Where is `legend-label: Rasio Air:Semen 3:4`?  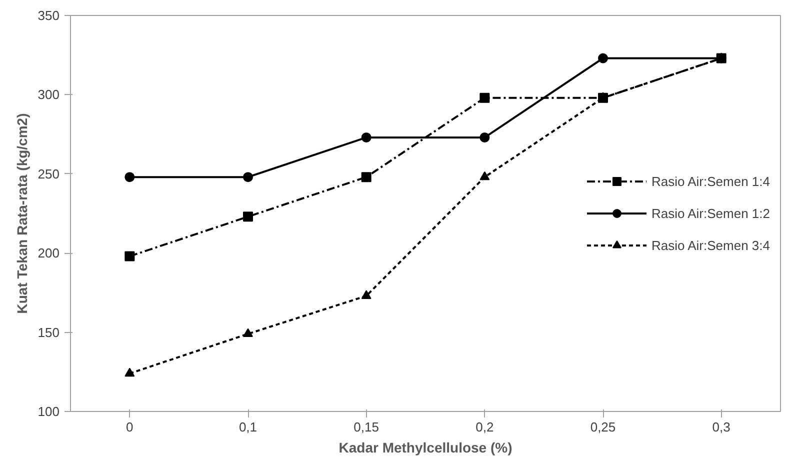 legend-label: Rasio Air:Semen 3:4 is located at coordinates (710, 245).